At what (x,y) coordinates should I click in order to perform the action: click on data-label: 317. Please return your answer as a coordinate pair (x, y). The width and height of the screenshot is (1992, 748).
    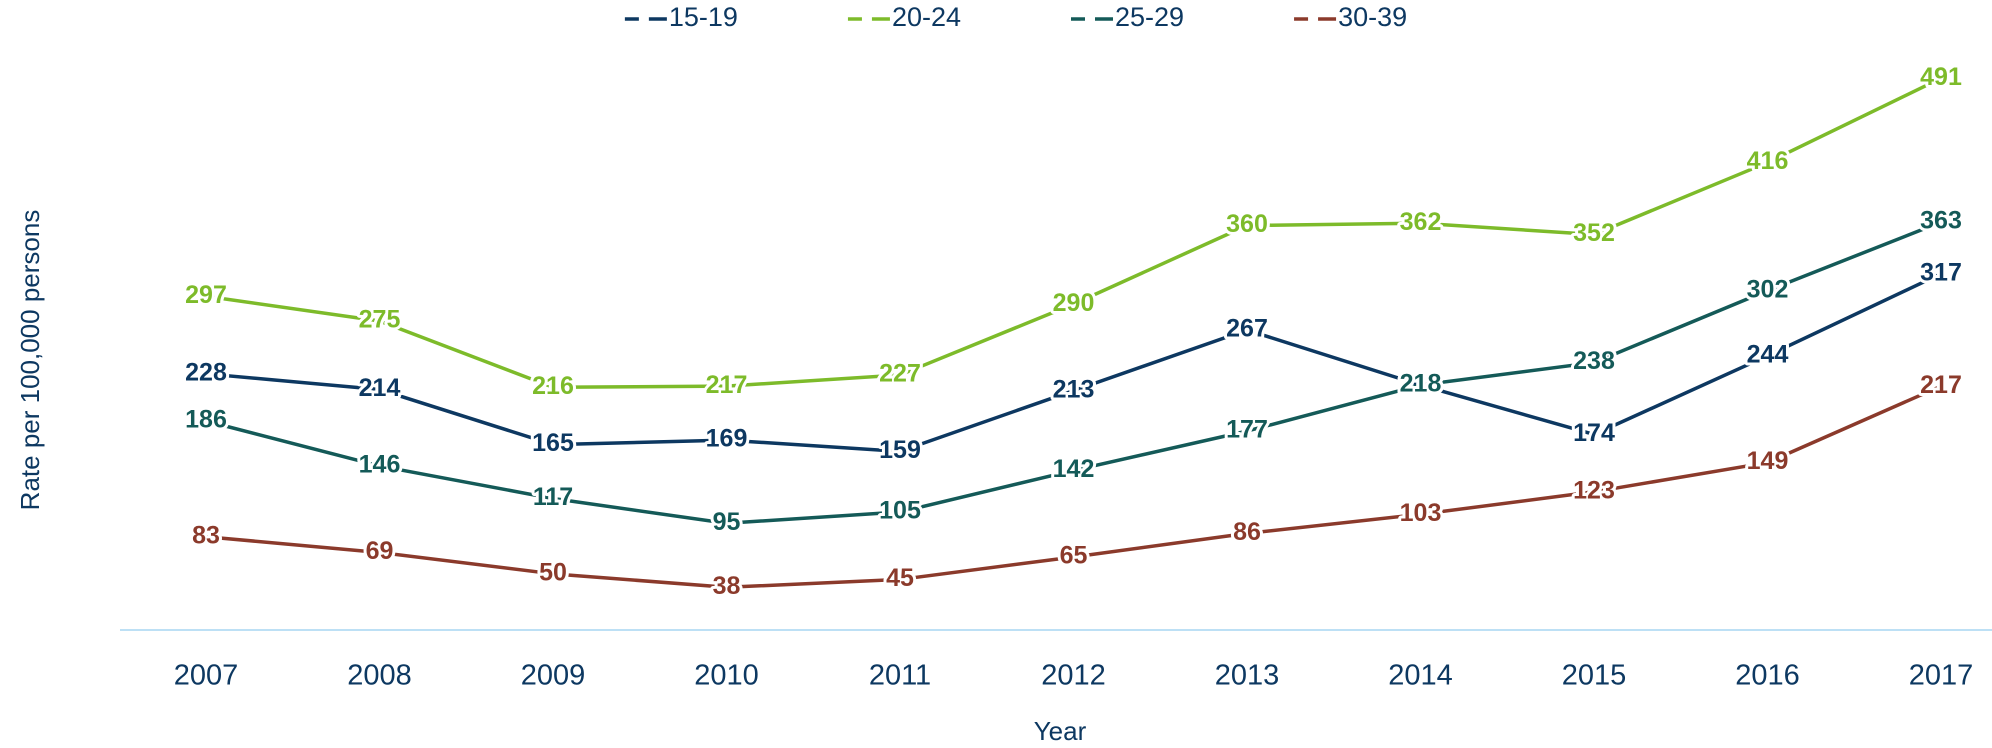
    Looking at the image, I should click on (1941, 272).